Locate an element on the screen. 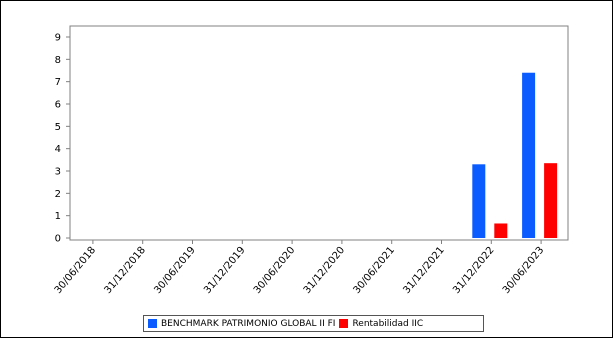  legend-item-benchmark: BENCHMARK PATRIMONIO GLOBAL II FI is located at coordinates (241, 324).